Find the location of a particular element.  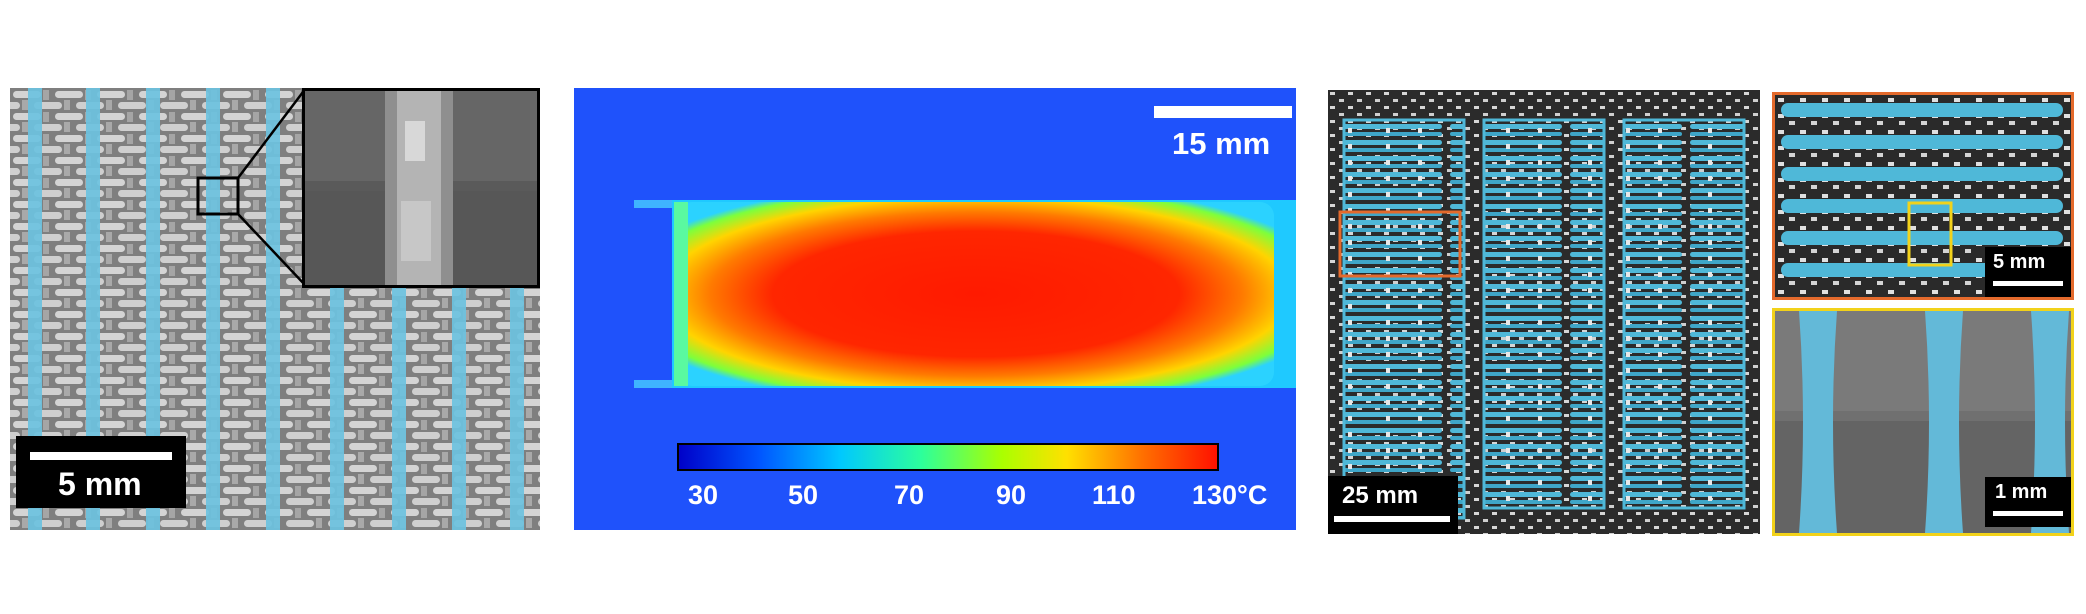

scale-bar-label: 15 mm is located at coordinates (1221, 143).